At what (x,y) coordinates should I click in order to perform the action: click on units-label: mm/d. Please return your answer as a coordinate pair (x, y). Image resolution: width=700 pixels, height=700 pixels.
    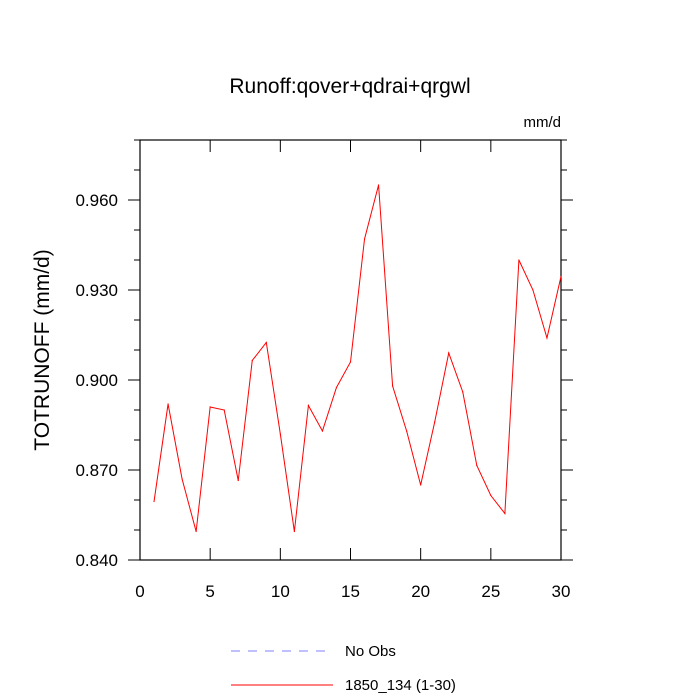
    Looking at the image, I should click on (543, 122).